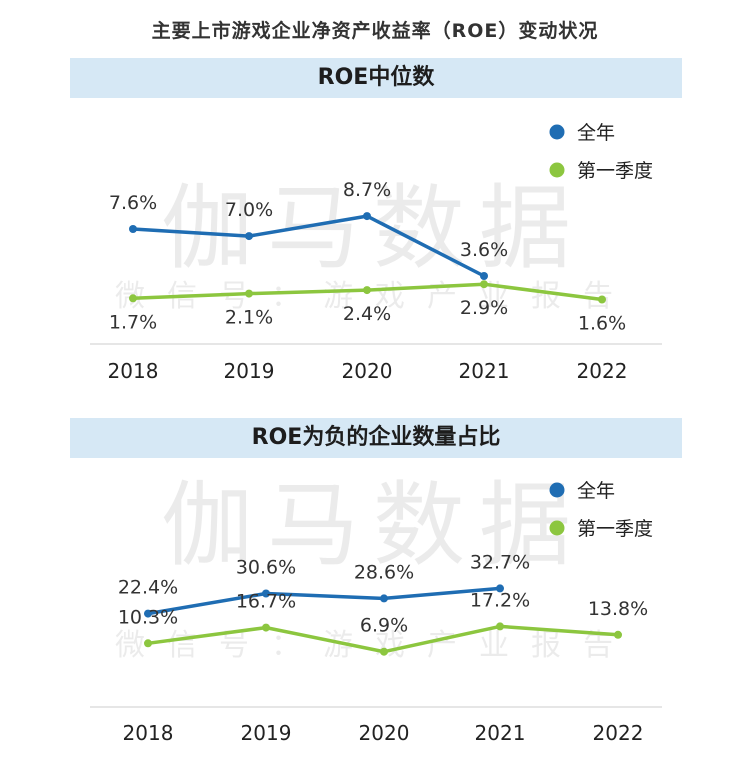  I want to click on data-label-0-0: 22.4%, so click(148, 588).